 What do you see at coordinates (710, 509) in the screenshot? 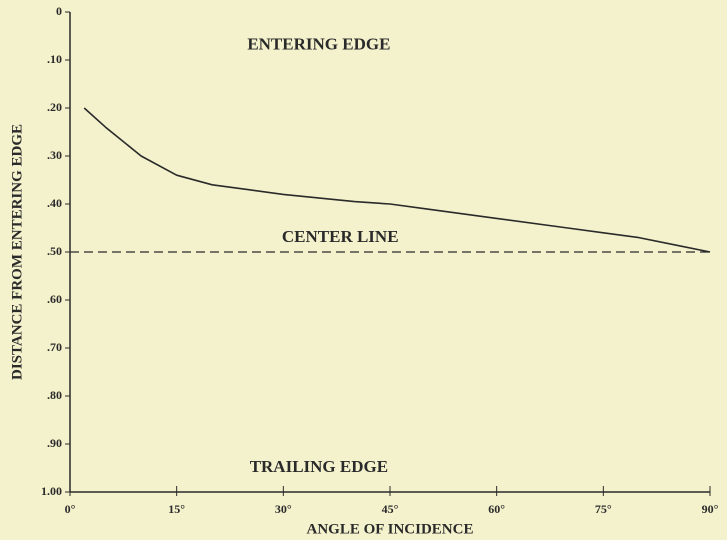
I see `x-tick-label: 90°` at bounding box center [710, 509].